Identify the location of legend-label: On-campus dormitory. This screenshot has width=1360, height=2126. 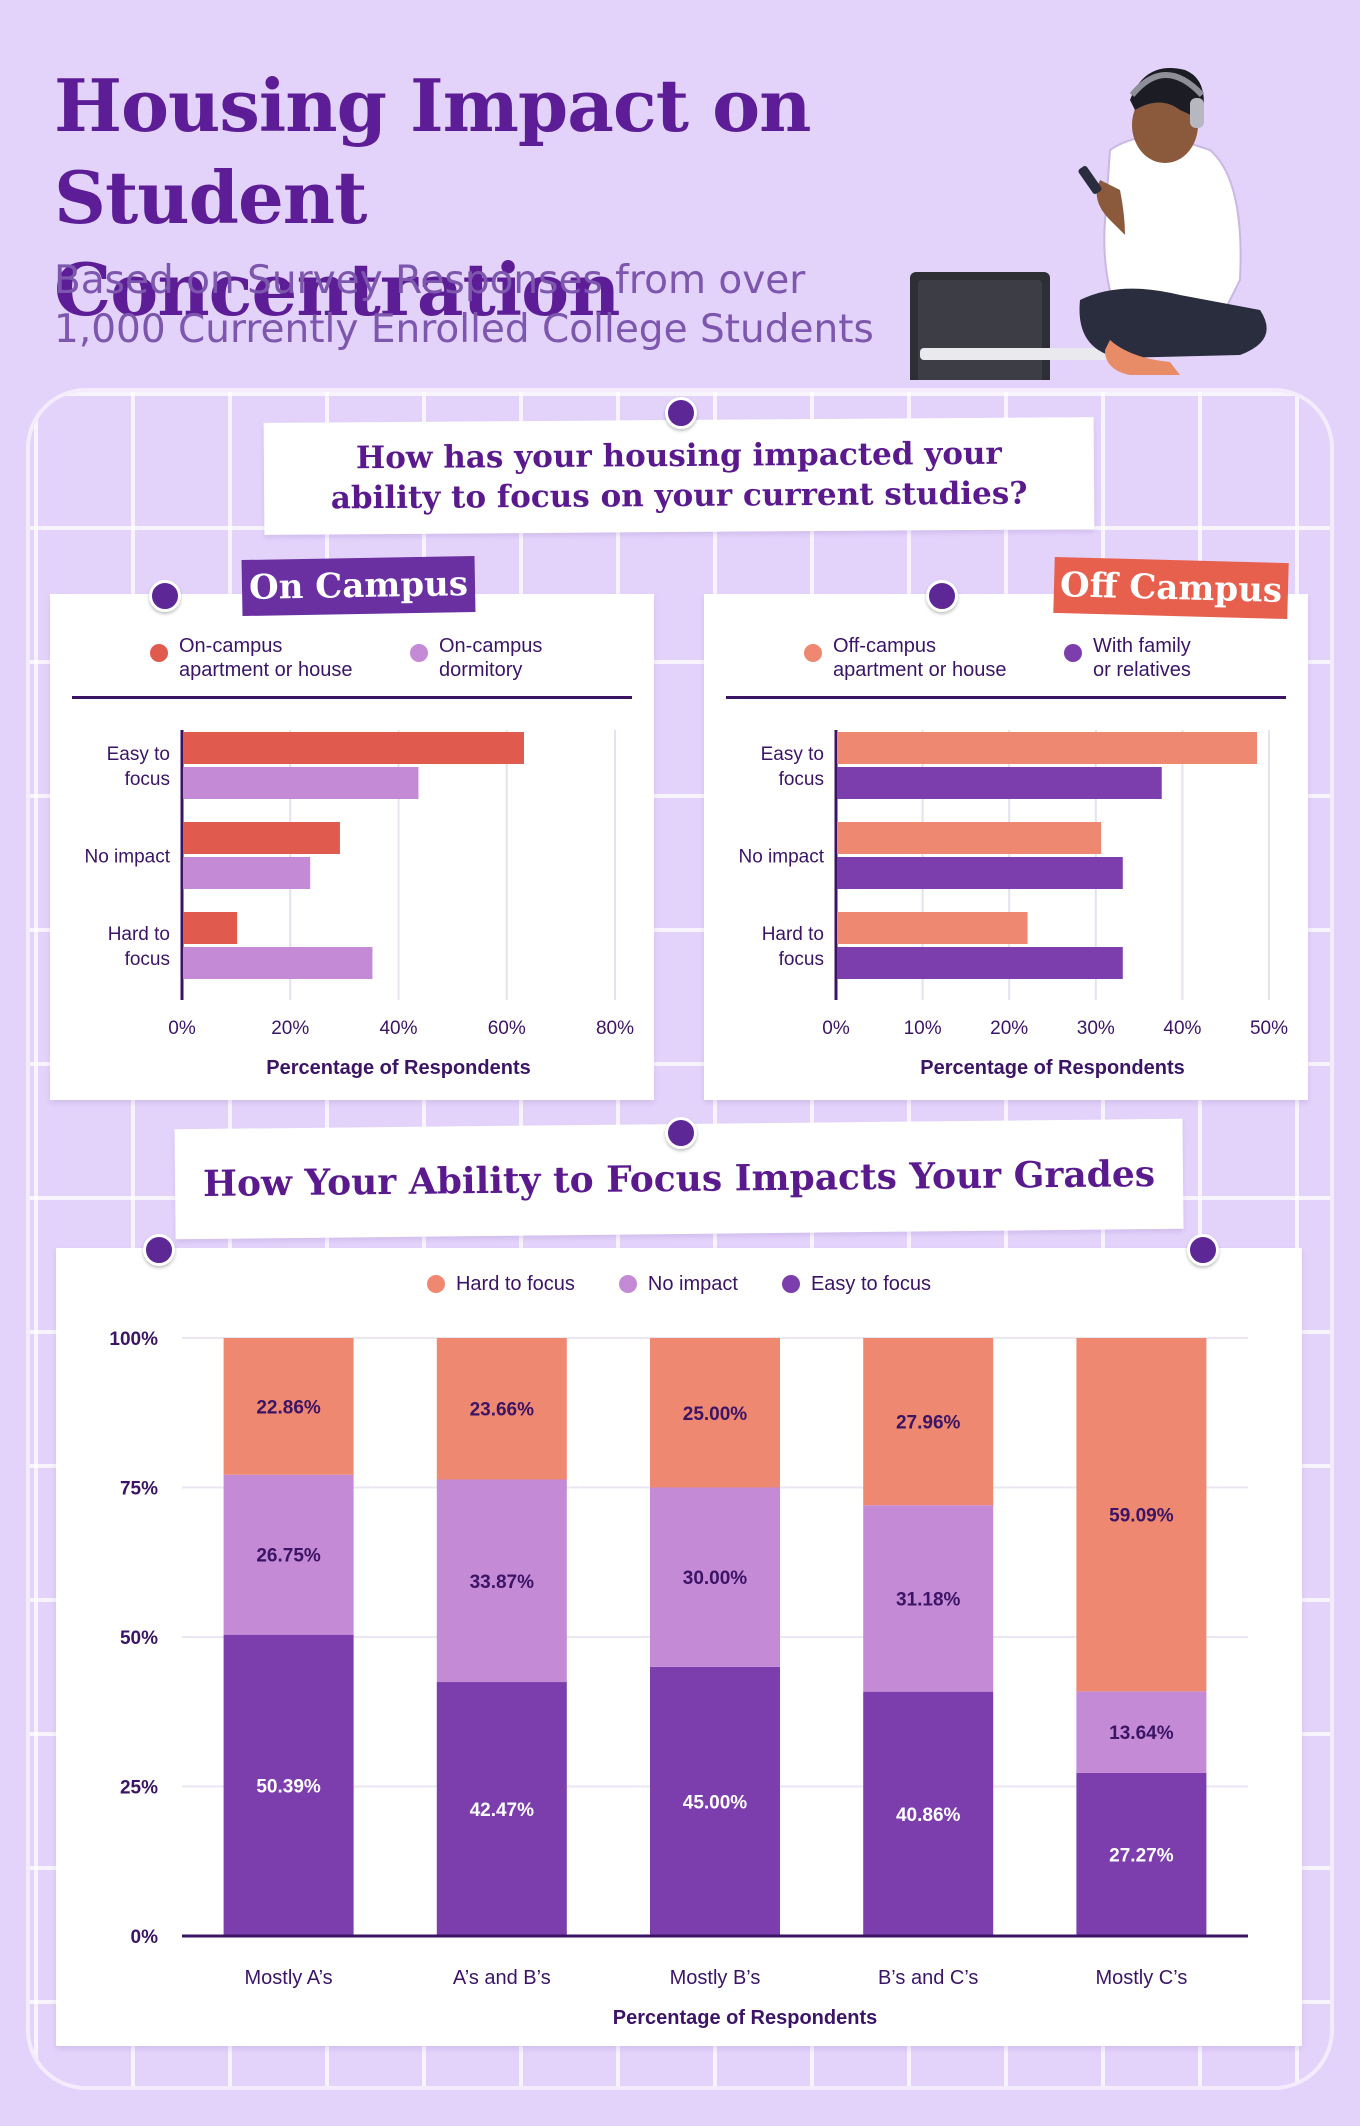
(491, 658).